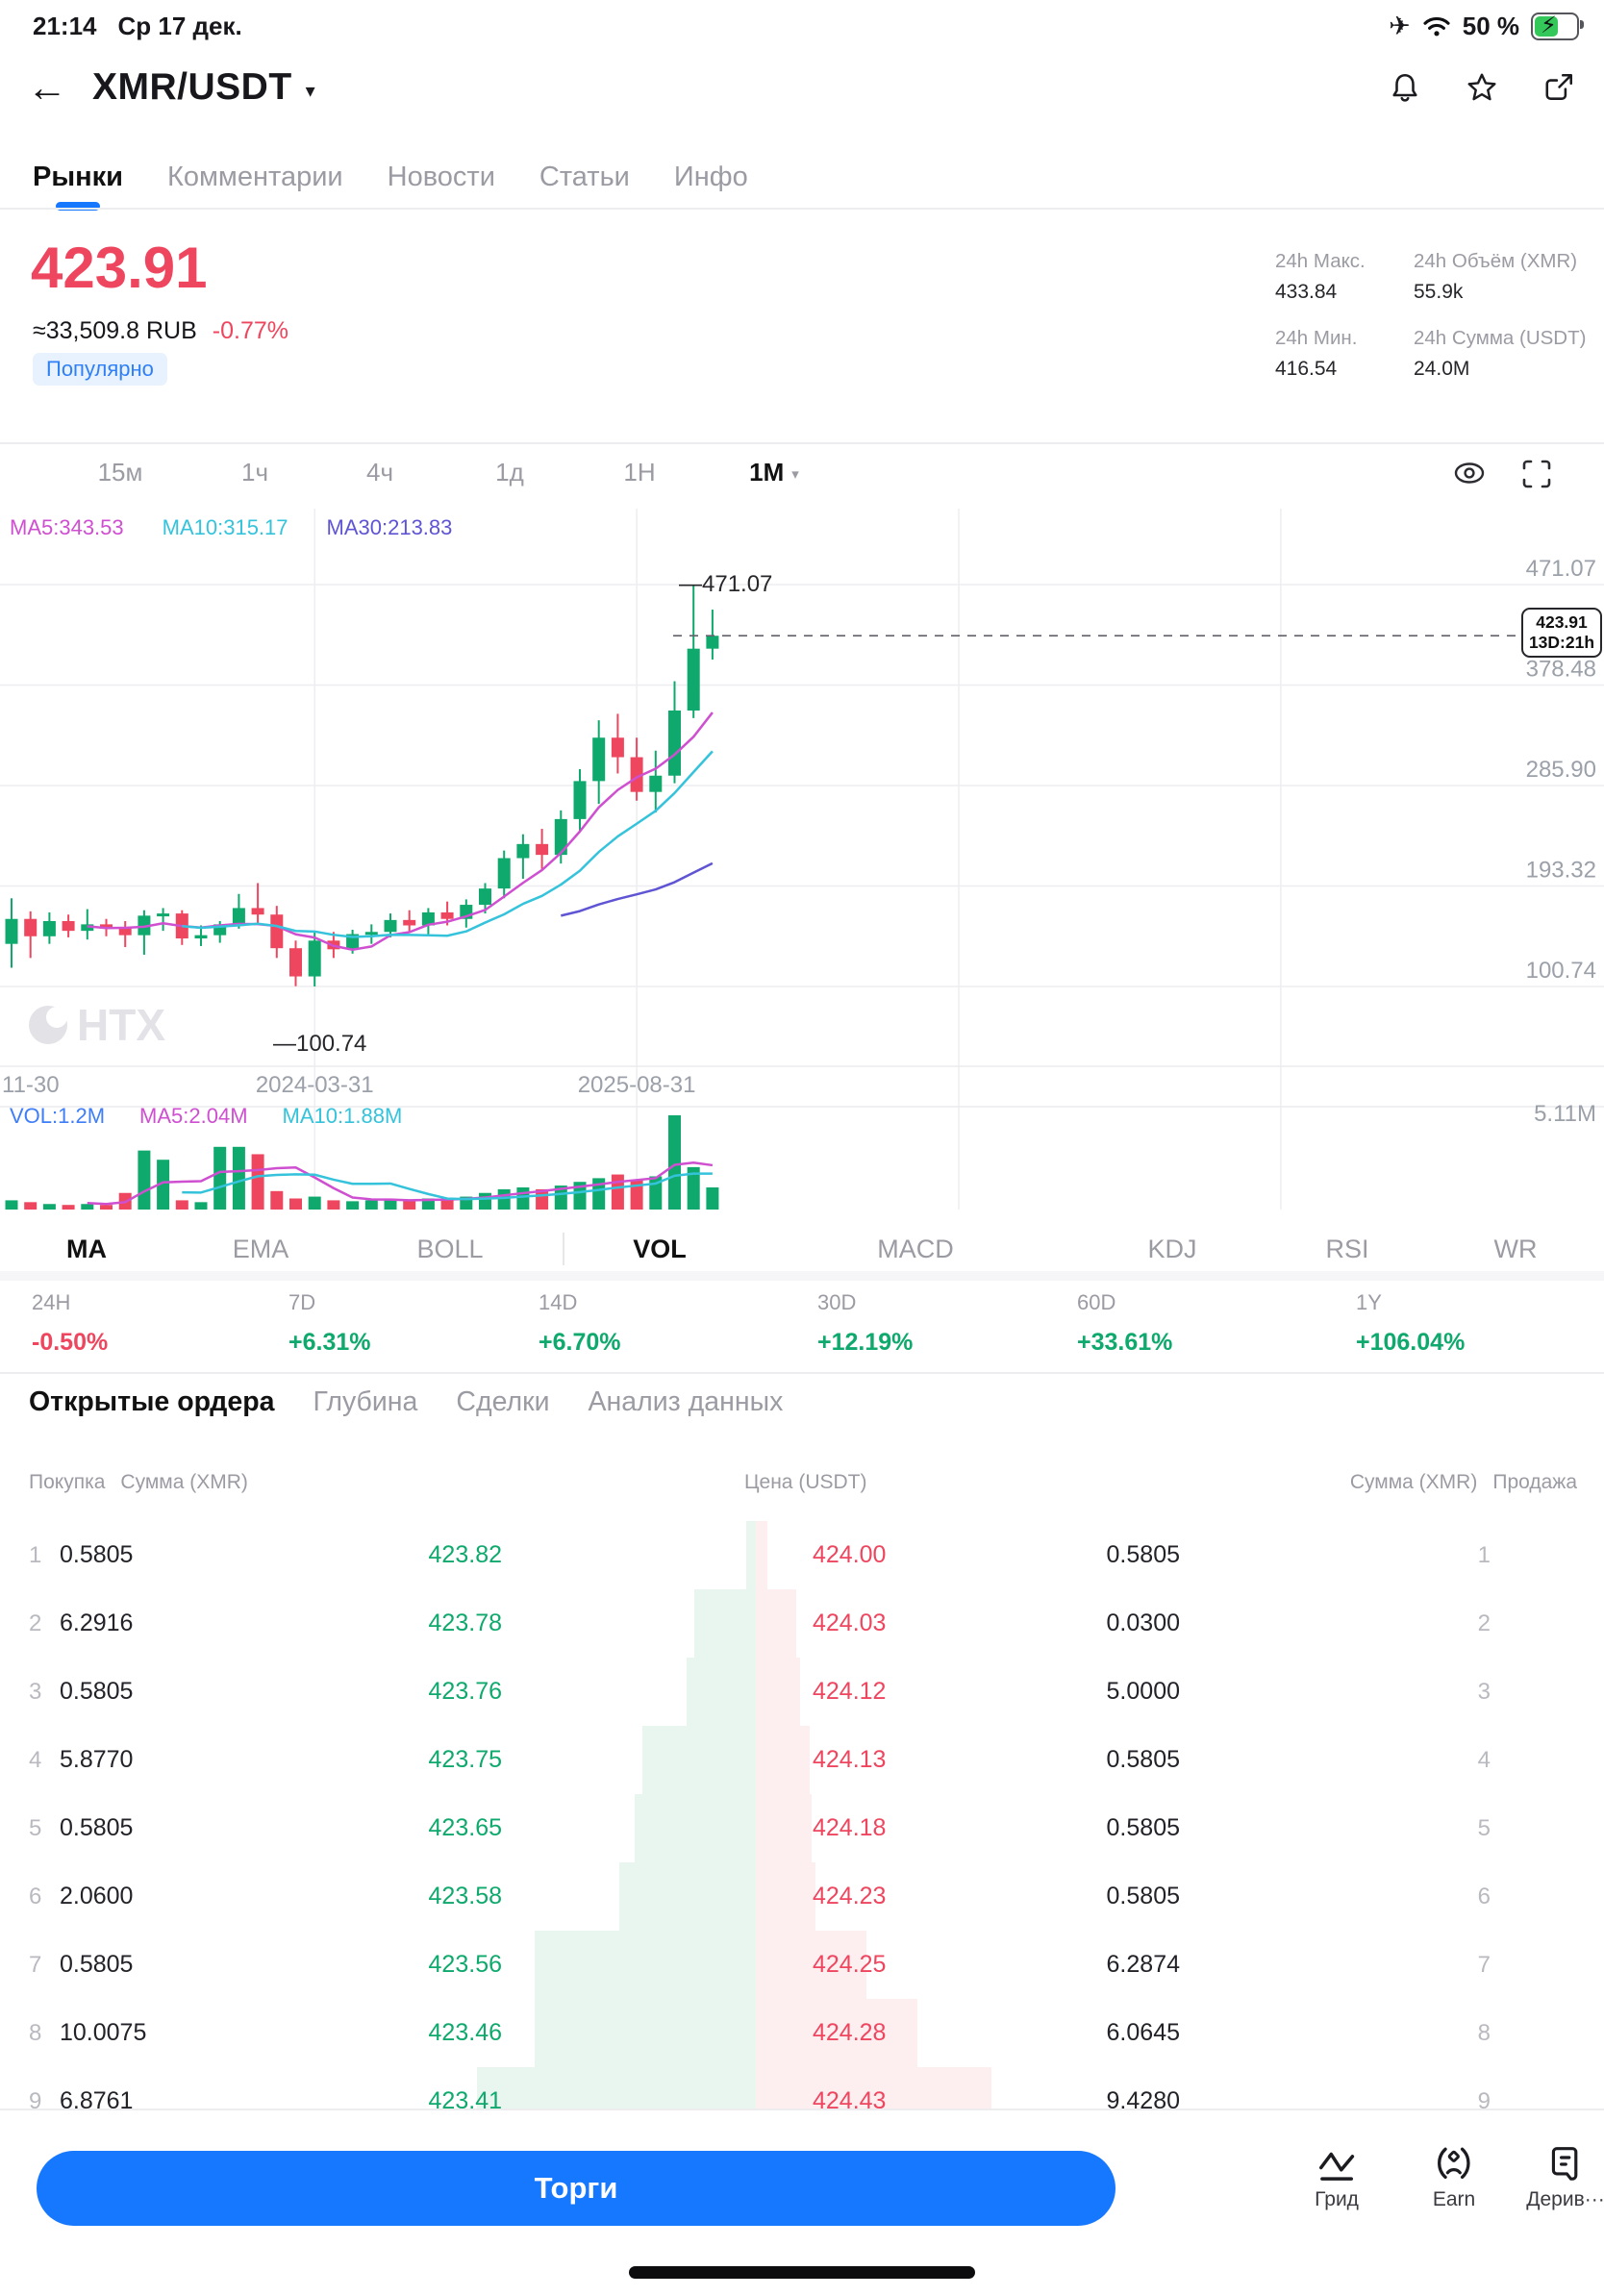 The height and width of the screenshot is (2296, 1604). Describe the element at coordinates (1337, 2177) in the screenshot. I see `action-grid-trading: Грид` at that location.